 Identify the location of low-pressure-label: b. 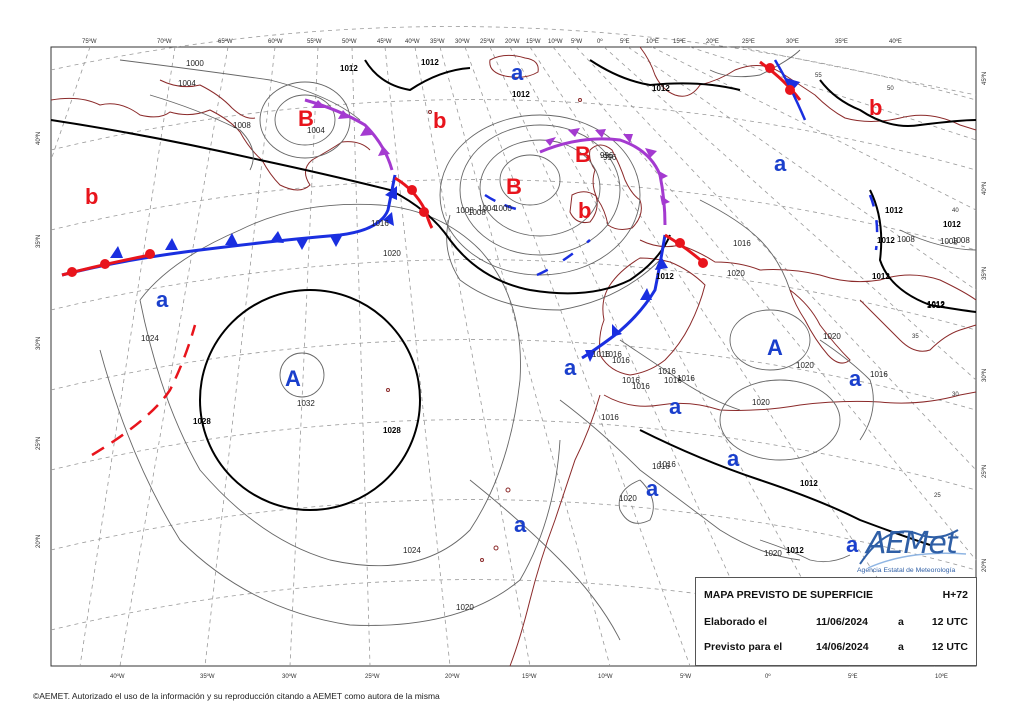
(91, 196).